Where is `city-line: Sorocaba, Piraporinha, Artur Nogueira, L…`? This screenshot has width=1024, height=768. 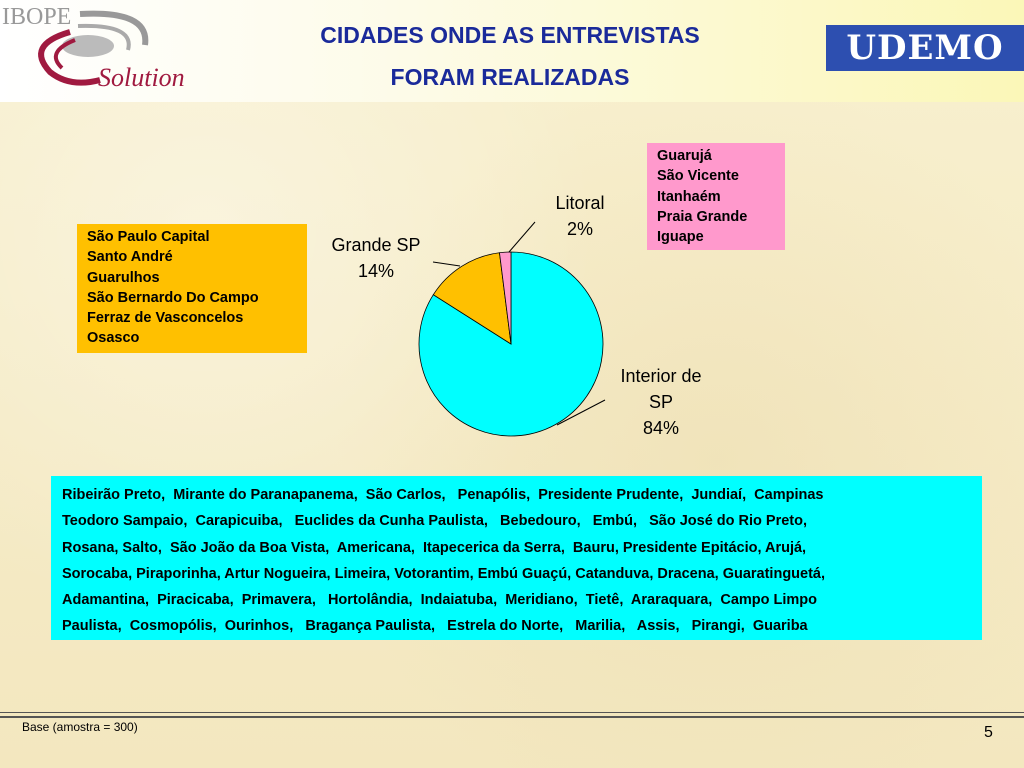
city-line: Sorocaba, Piraporinha, Artur Nogueira, L… is located at coordinates (444, 573).